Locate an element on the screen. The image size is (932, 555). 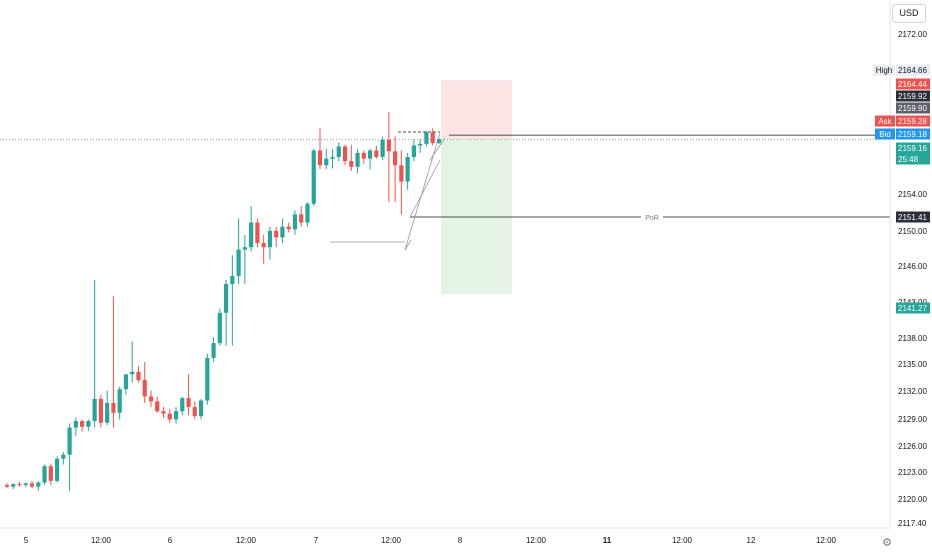
y-tick-label: 2138.00 is located at coordinates (912, 338).